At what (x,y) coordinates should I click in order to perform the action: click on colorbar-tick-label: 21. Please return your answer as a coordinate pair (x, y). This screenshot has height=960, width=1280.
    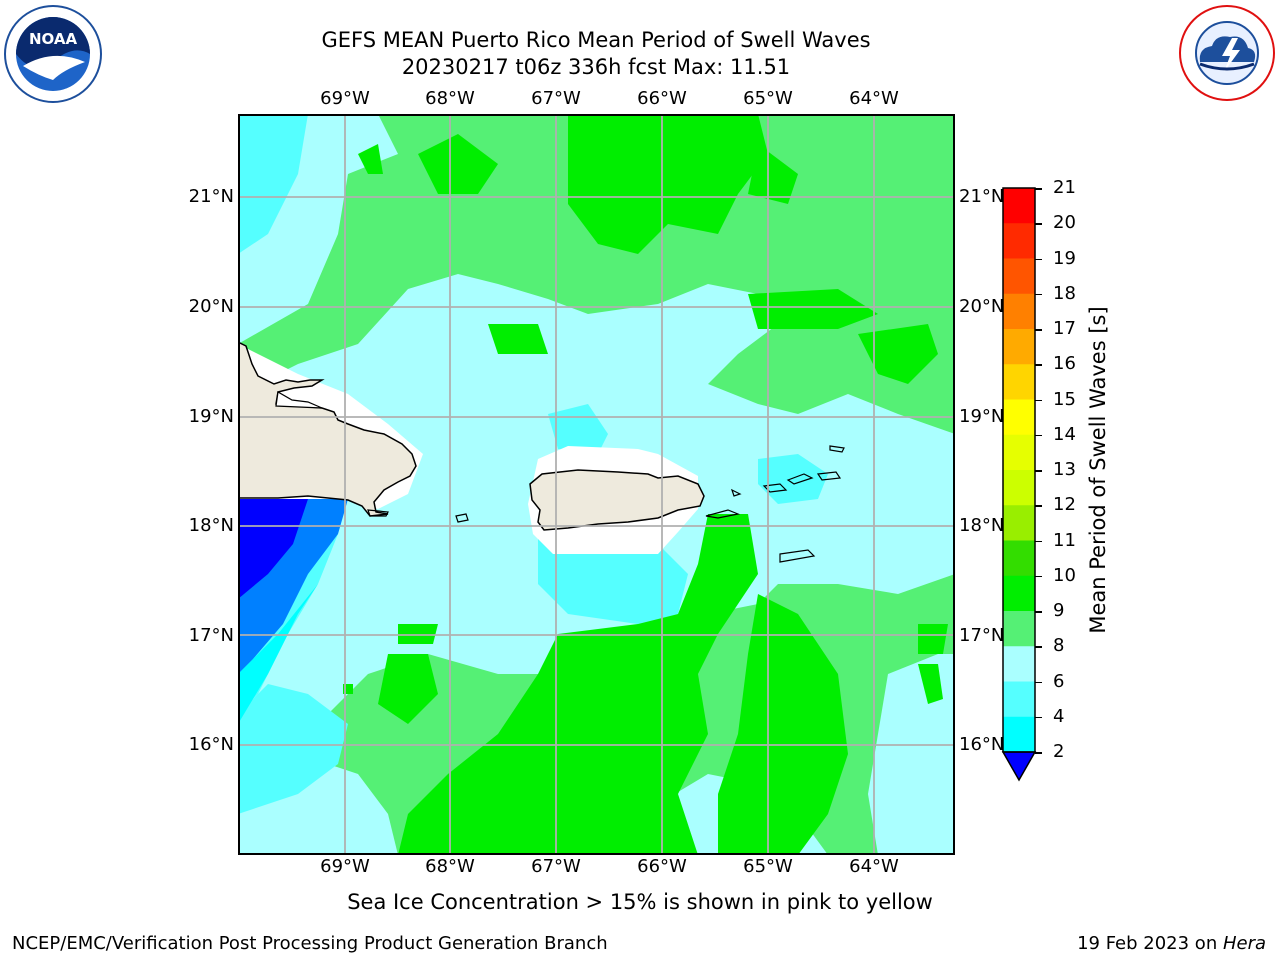
    Looking at the image, I should click on (1064, 187).